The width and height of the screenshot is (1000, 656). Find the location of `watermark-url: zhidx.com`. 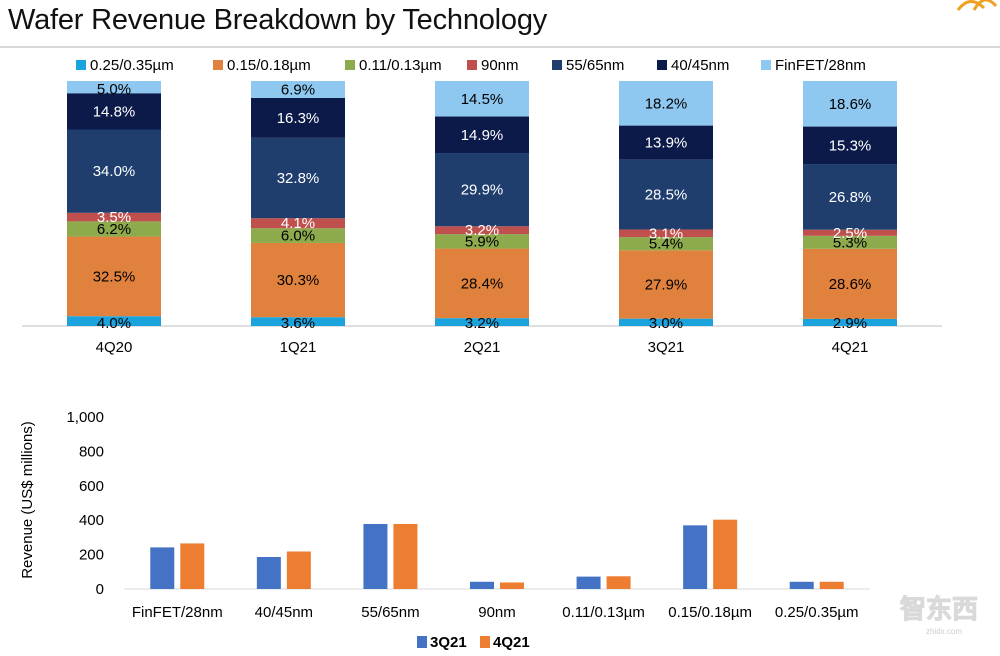

watermark-url: zhidx.com is located at coordinates (944, 631).